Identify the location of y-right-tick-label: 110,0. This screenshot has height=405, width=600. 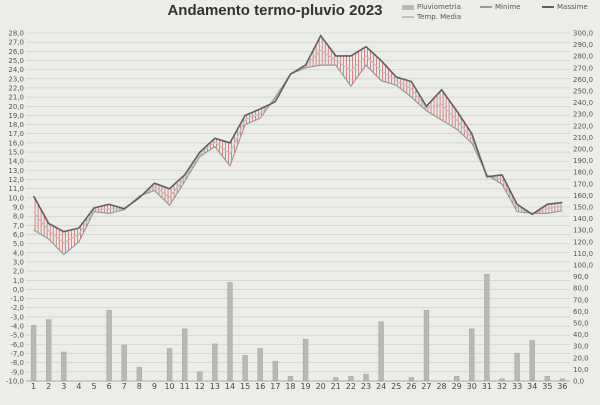
(583, 254).